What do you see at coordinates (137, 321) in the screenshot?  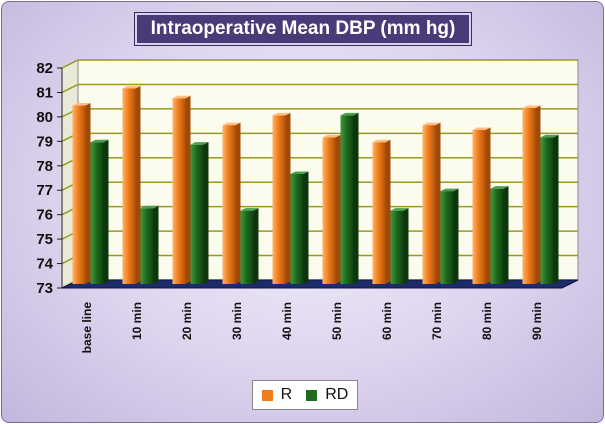 I see `x-tick-label: 10 min` at bounding box center [137, 321].